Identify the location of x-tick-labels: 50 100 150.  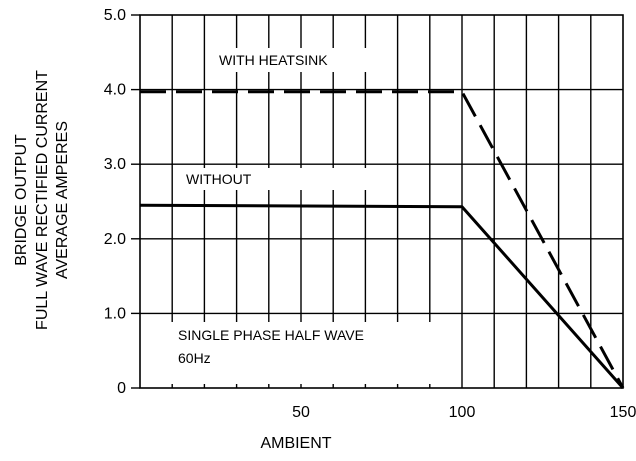
(464, 412).